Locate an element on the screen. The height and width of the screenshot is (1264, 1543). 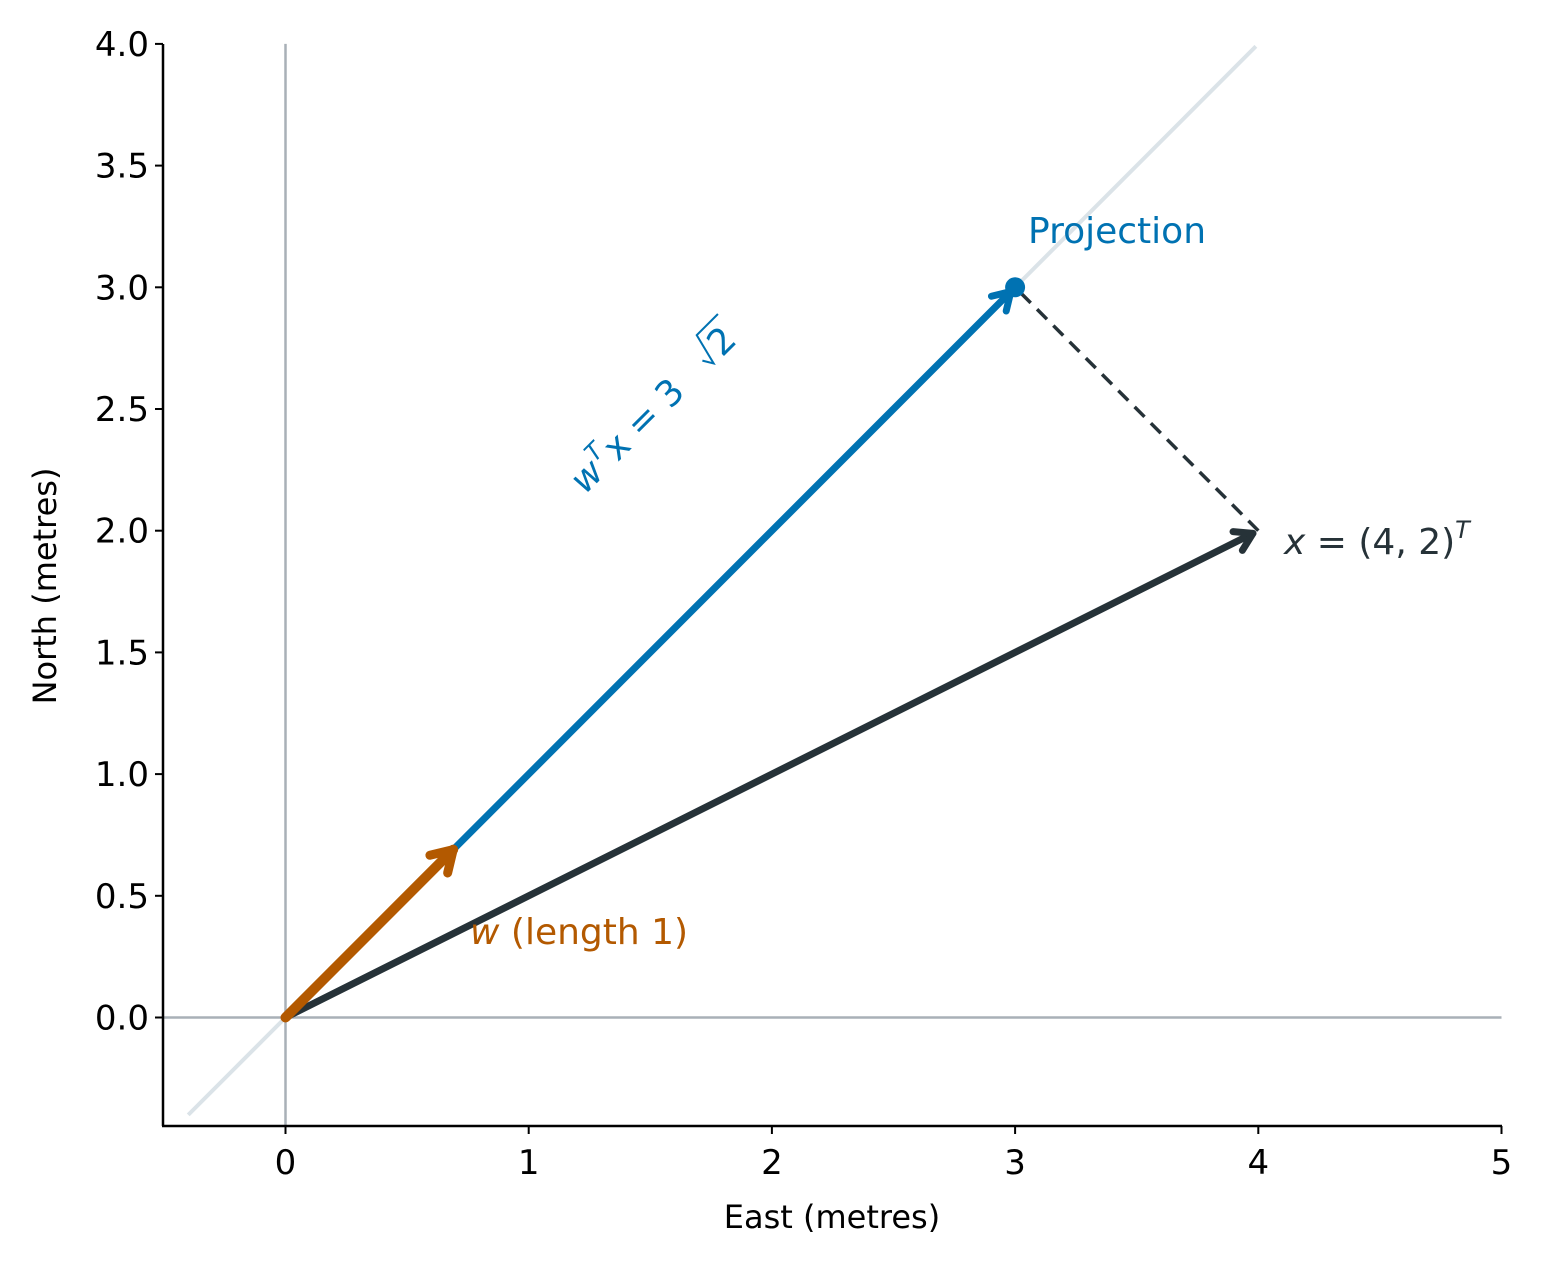
y-tick-label: 3.0 is located at coordinates (122, 288).